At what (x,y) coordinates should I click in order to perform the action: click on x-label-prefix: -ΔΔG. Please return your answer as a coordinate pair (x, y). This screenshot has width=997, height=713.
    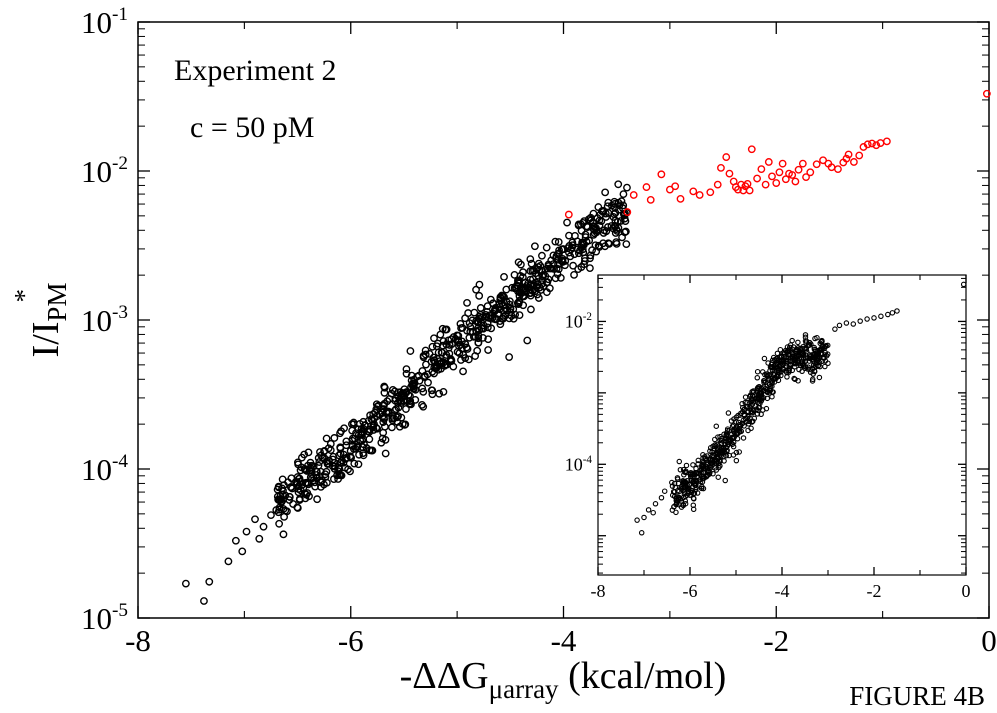
    Looking at the image, I should click on (444, 676).